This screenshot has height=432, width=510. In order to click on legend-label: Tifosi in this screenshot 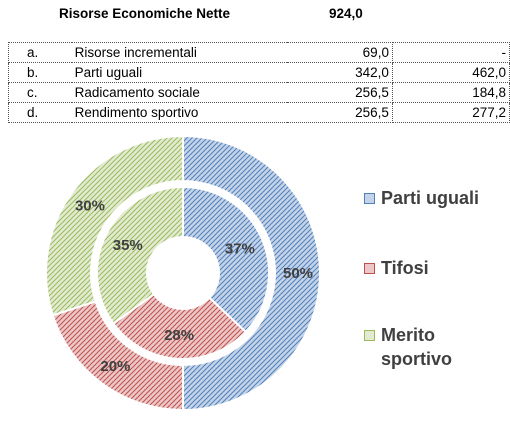, I will do `click(405, 268)`.